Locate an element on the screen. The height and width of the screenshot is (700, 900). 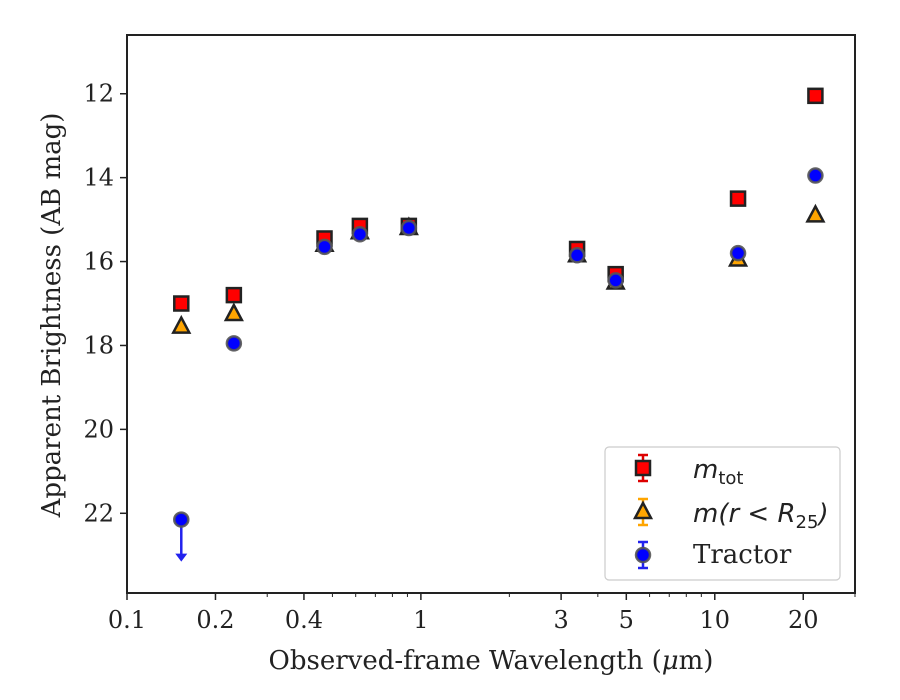
legend-label-m-r25: m(r < R25) is located at coordinates (761, 516).